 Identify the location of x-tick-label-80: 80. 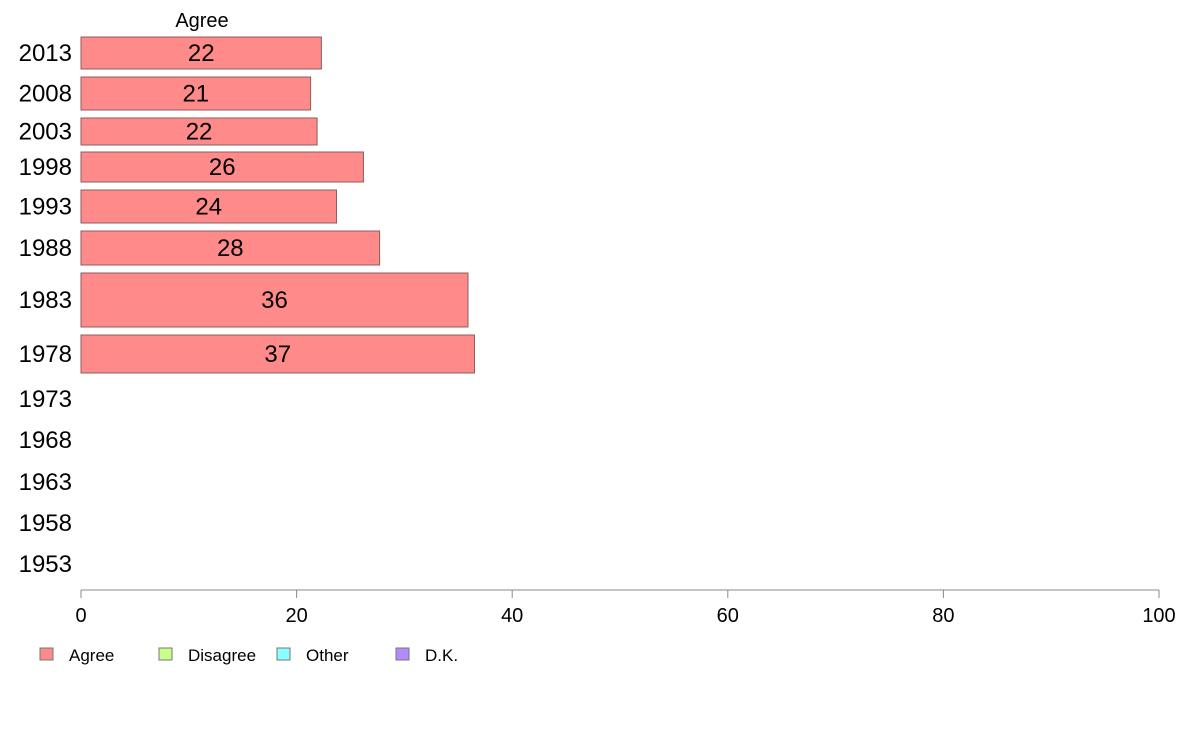
(943, 616).